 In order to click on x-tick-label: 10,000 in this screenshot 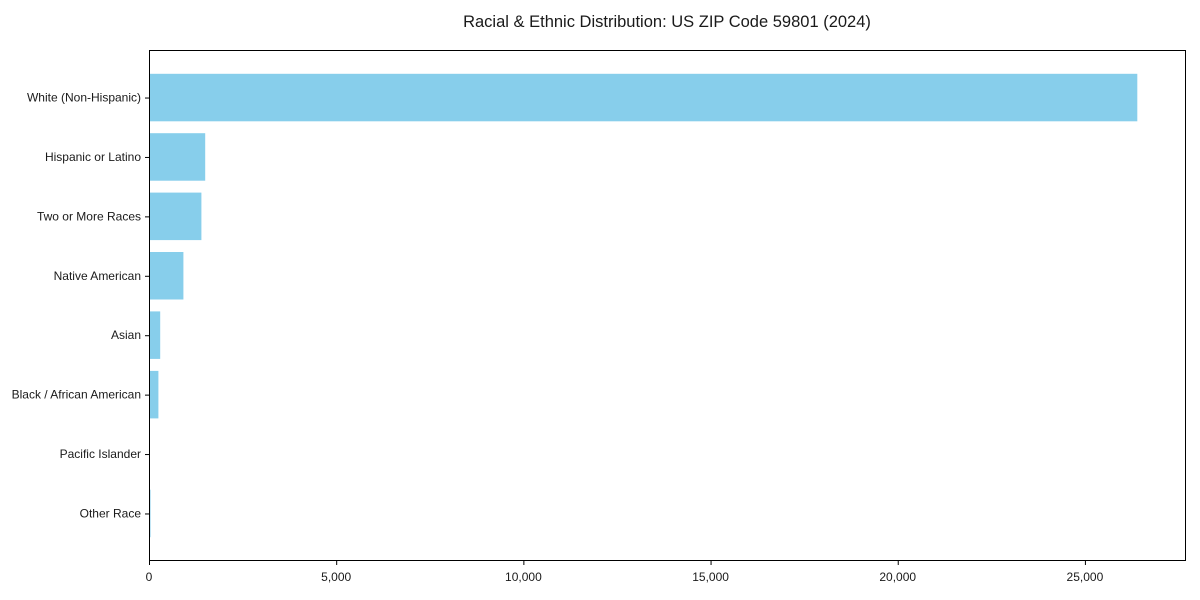, I will do `click(523, 577)`.